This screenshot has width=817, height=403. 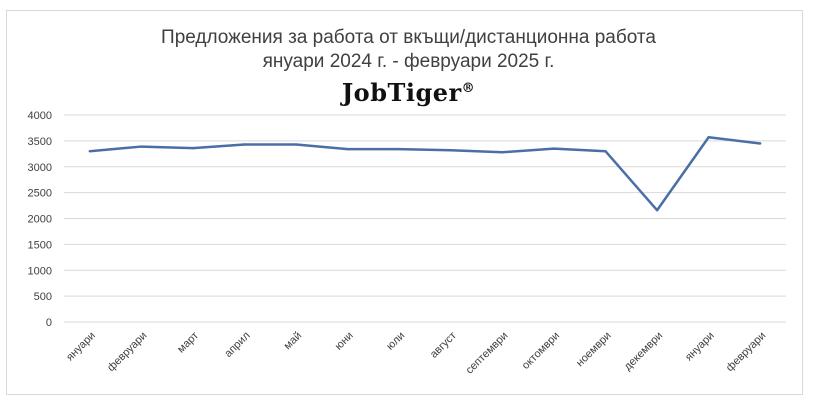 I want to click on y-tick-label: 3000, so click(x=40, y=168).